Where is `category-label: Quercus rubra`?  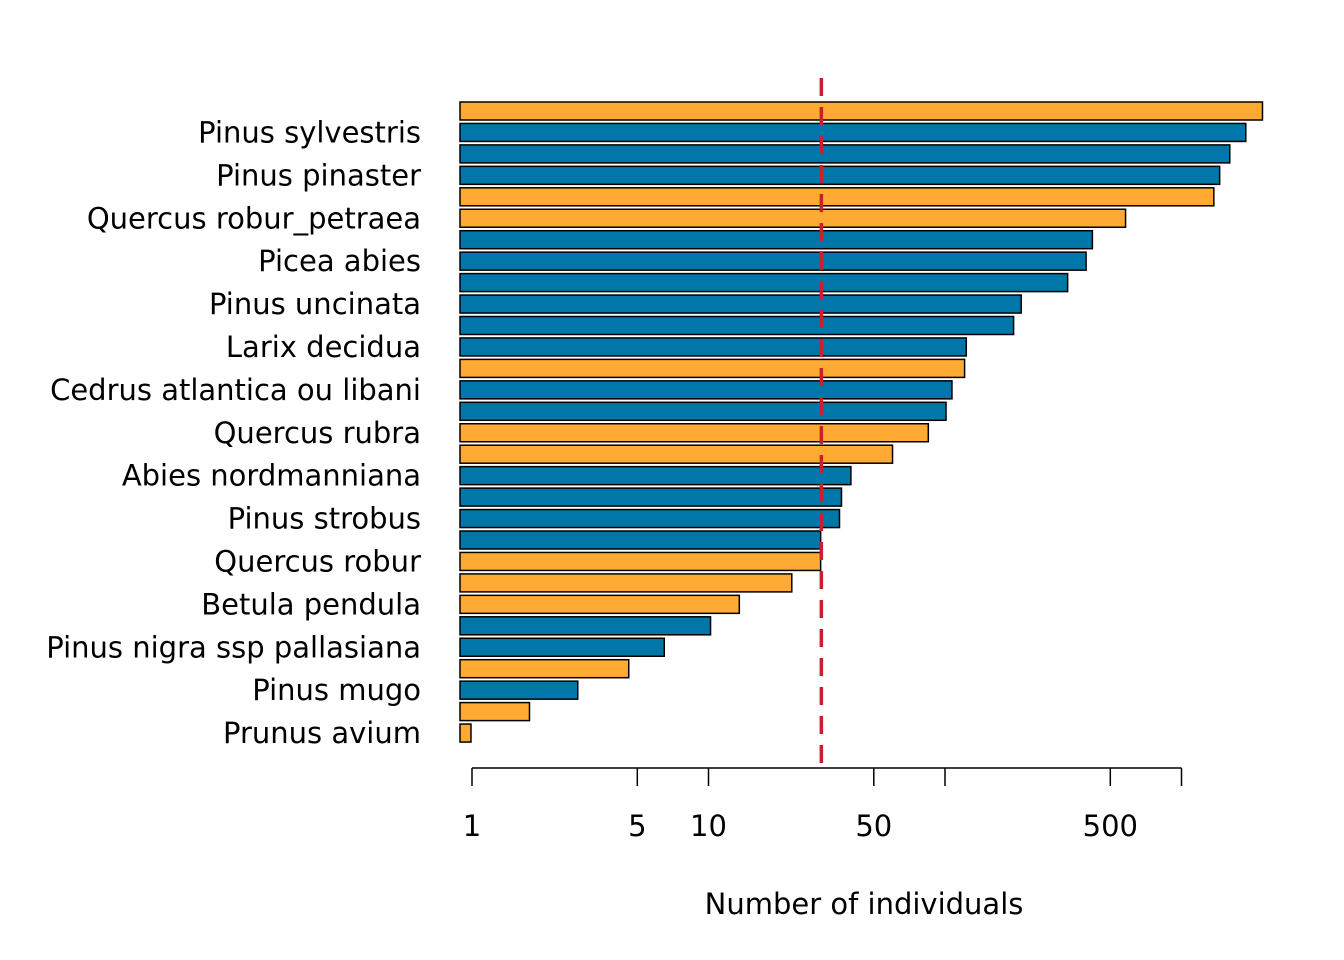 category-label: Quercus rubra is located at coordinates (317, 433).